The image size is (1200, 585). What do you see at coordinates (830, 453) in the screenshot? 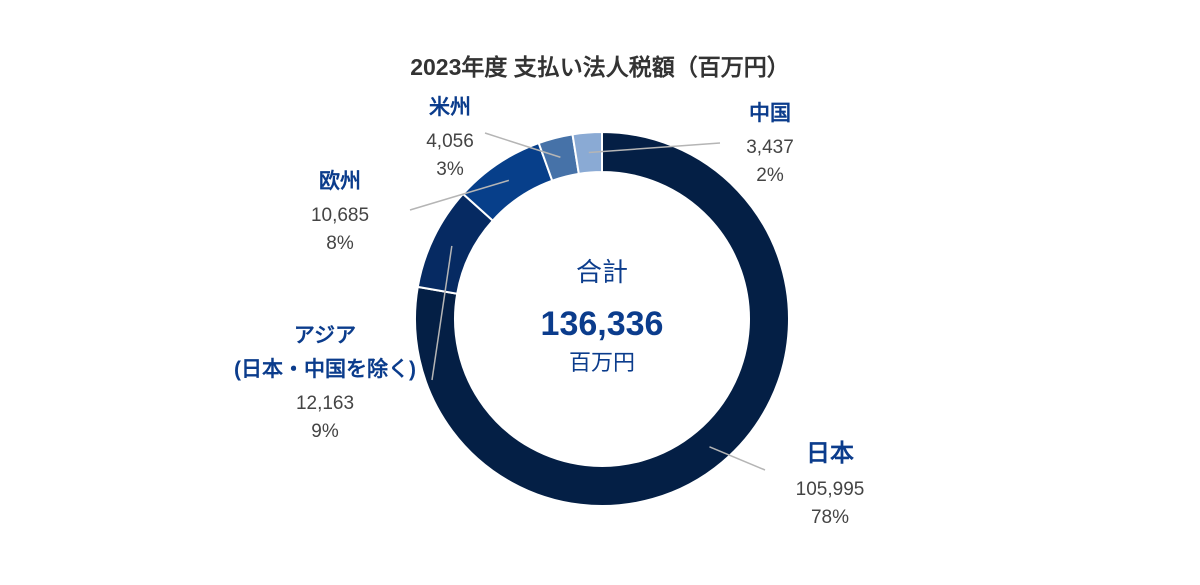
I see `slice-name: 日本` at bounding box center [830, 453].